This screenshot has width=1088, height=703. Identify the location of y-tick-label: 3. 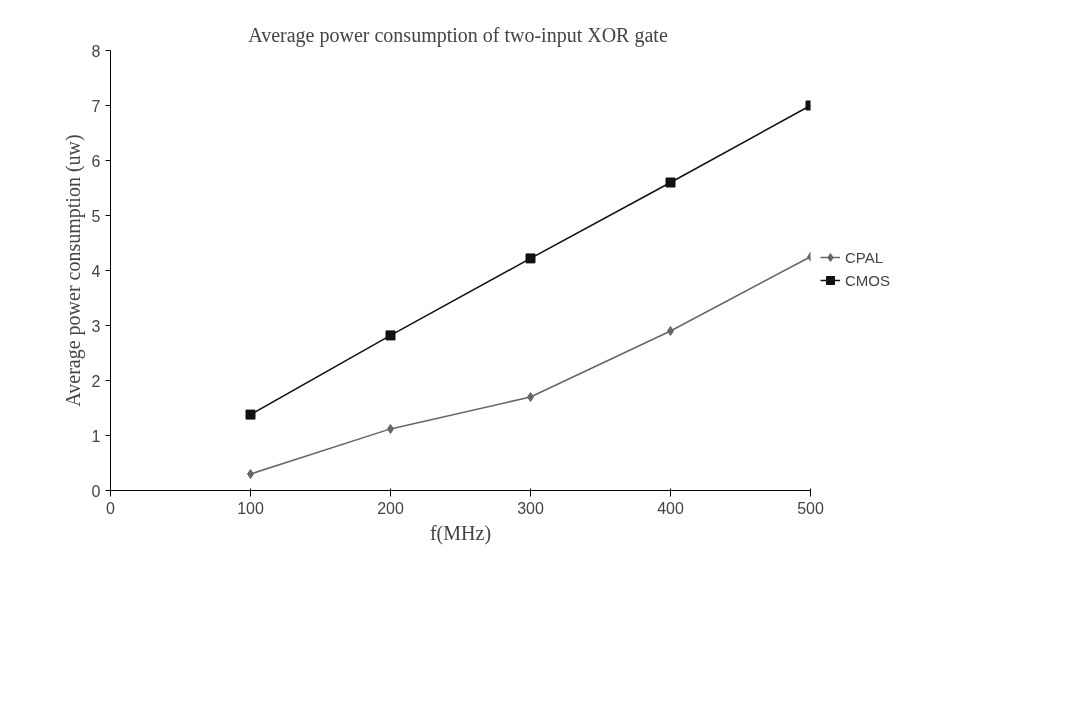
(96, 326).